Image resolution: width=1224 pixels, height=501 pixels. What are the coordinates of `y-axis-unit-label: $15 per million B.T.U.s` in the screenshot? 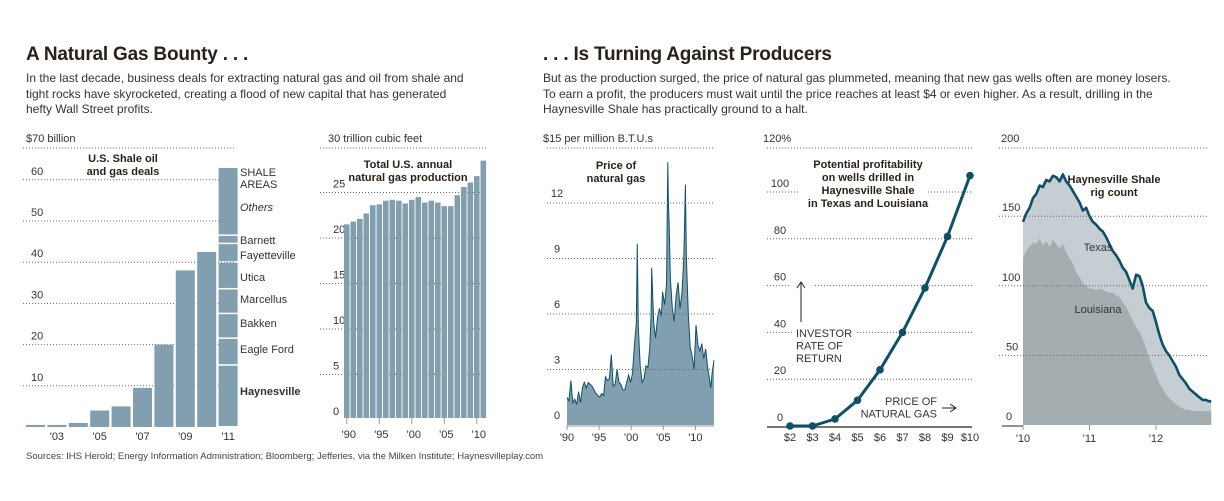 It's located at (598, 139).